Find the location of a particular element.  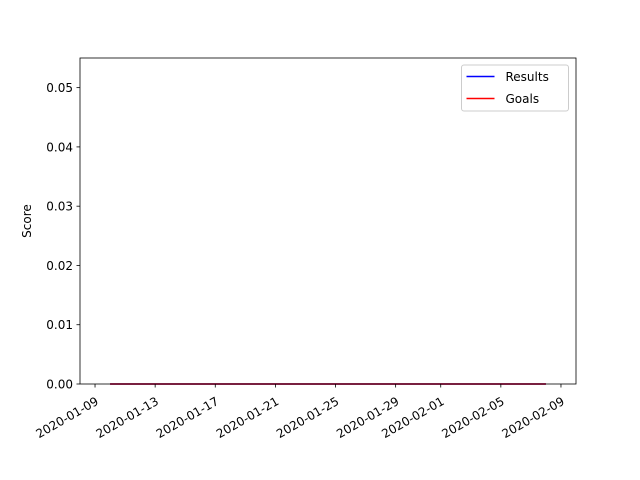

y-tick-label: 0.01 is located at coordinates (59, 325).